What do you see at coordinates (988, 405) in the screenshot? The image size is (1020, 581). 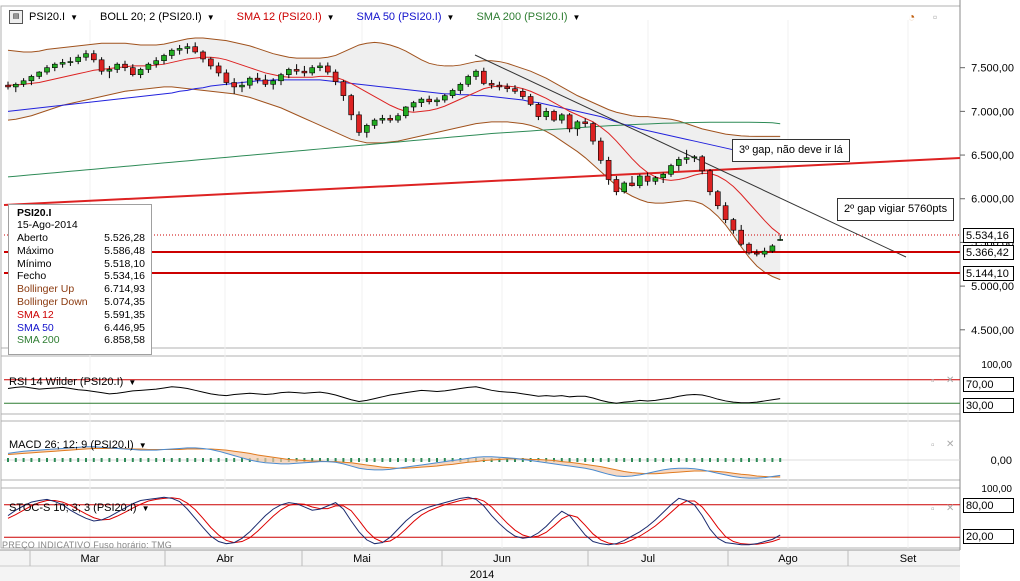 I see `rsi-label-30: 30,00` at bounding box center [988, 405].